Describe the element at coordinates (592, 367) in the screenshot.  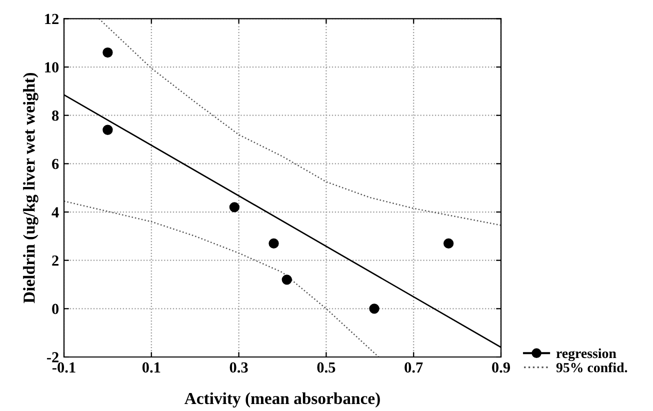
I see `legend-label: 95% confid.` at that location.